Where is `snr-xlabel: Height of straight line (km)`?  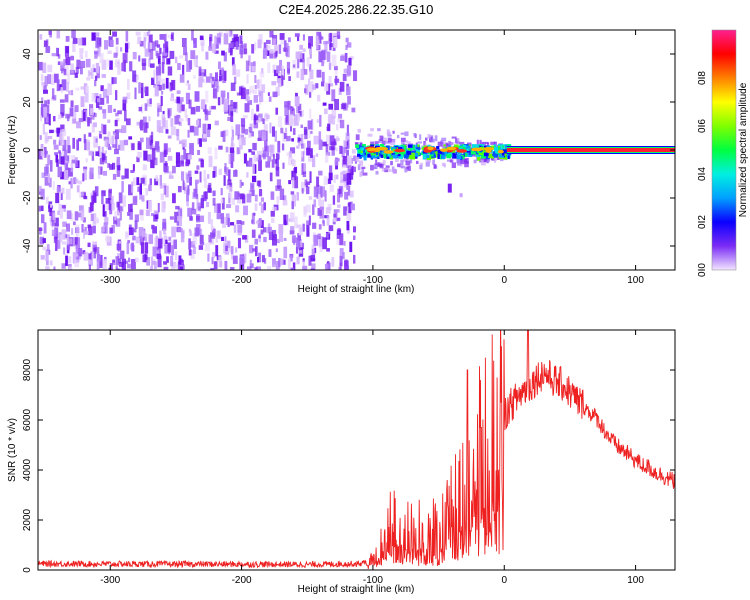 snr-xlabel: Height of straight line (km) is located at coordinates (356, 589).